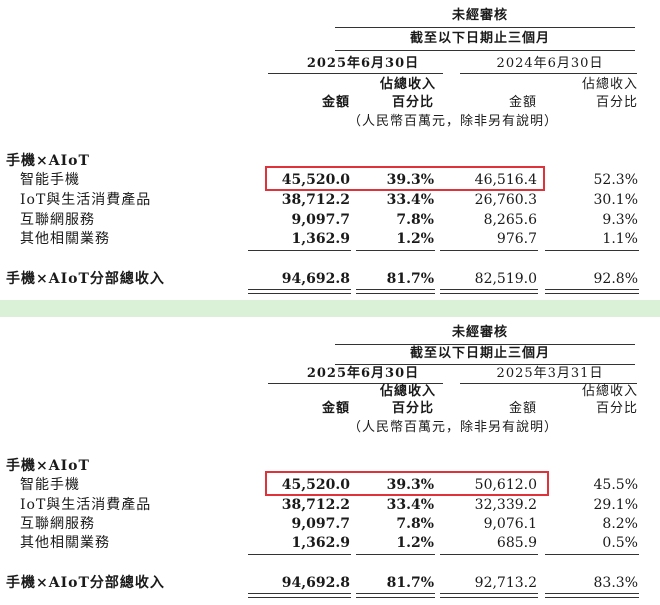  What do you see at coordinates (615, 583) in the screenshot?
I see `total-cmp-pct: 83.3%` at bounding box center [615, 583].